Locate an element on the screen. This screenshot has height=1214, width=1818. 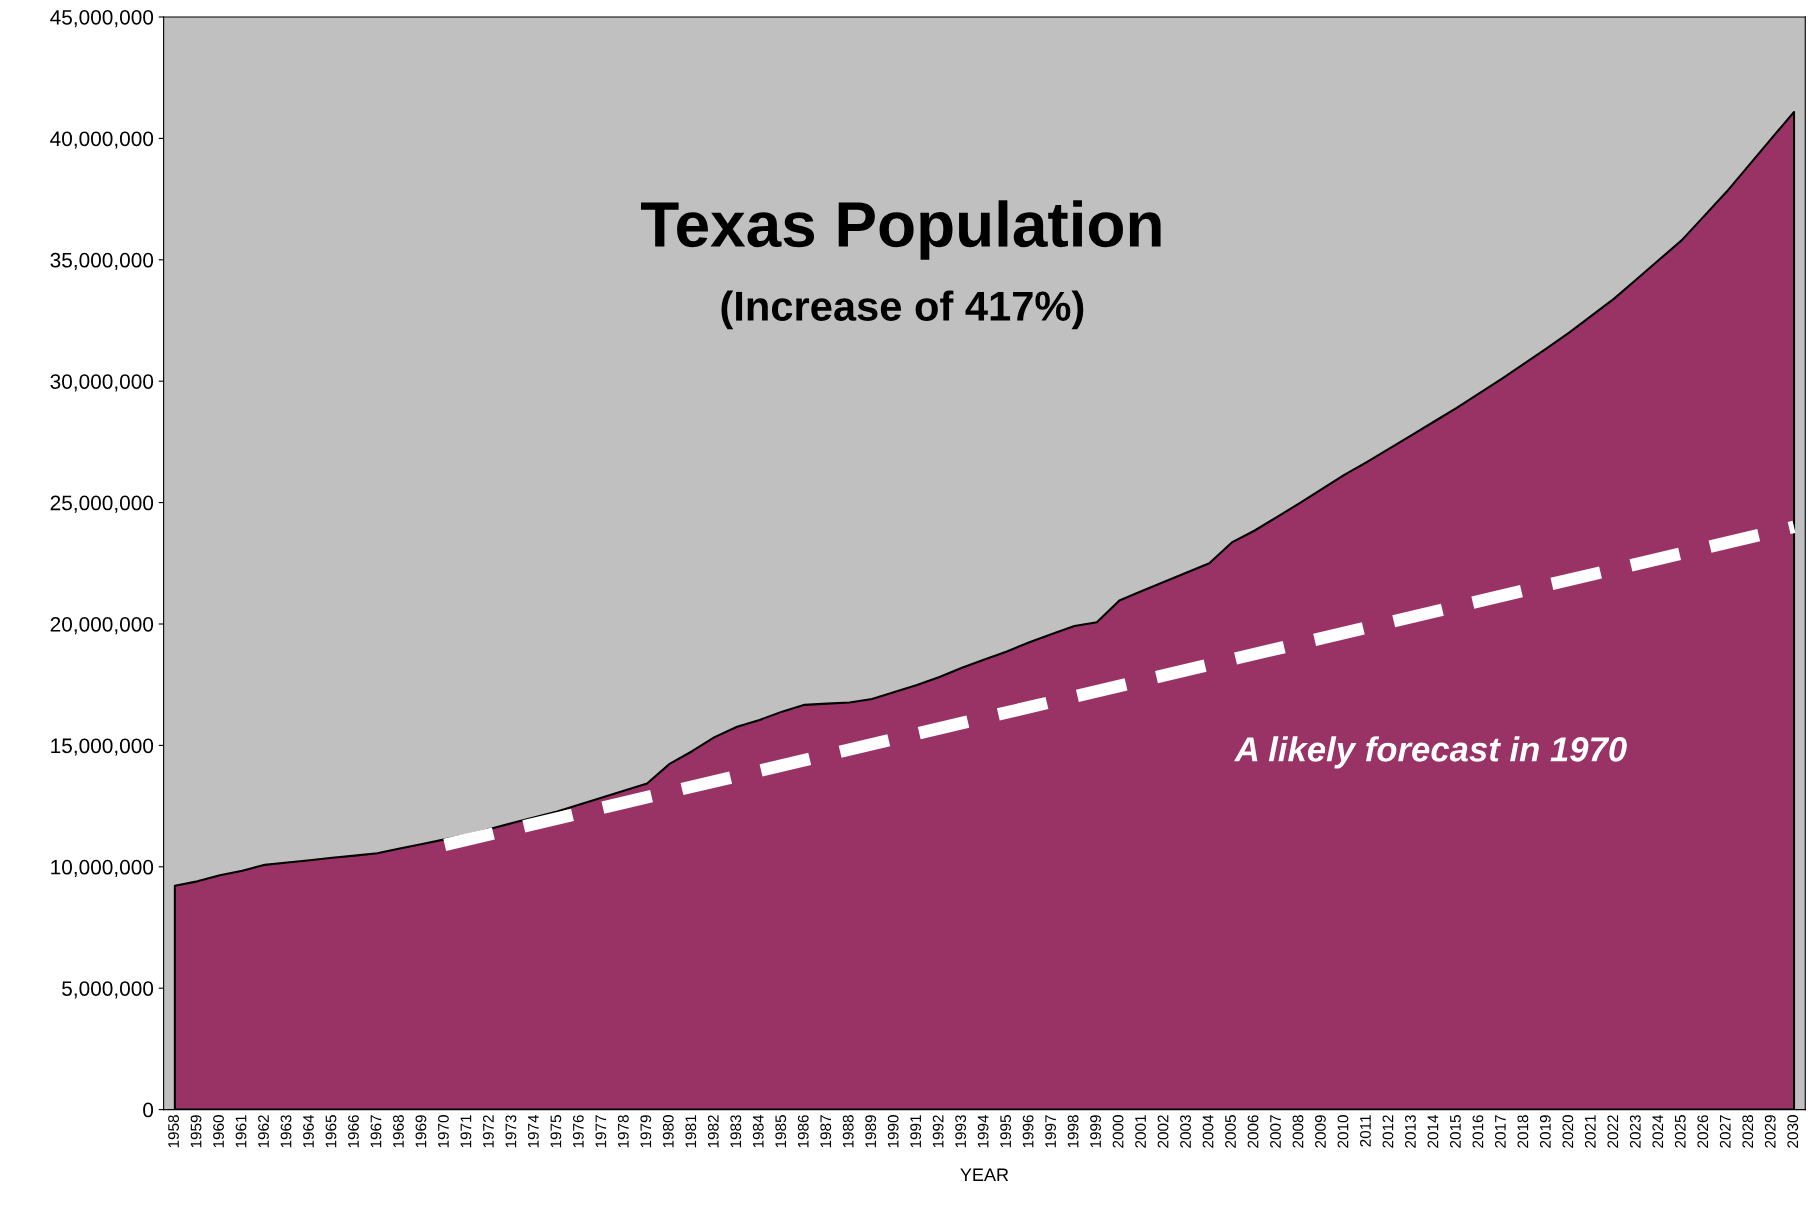
x-tick-label: 1980 is located at coordinates (668, 1131).